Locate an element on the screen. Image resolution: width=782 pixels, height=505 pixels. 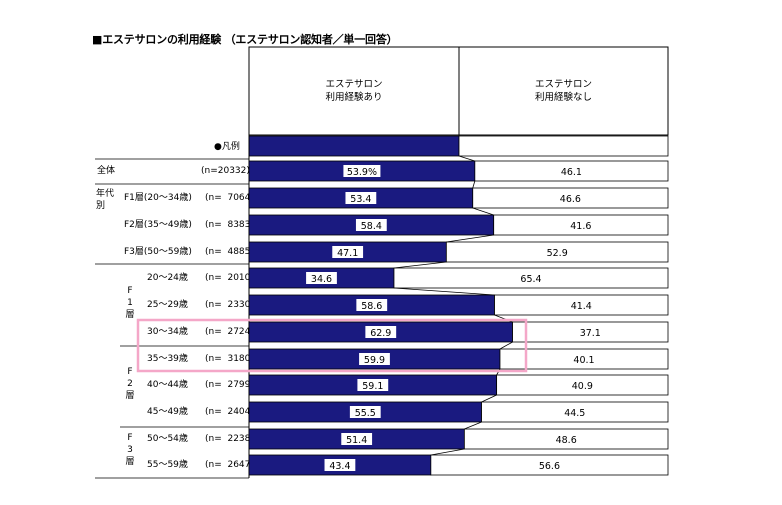
data-label-no: 37.1 is located at coordinates (590, 333).